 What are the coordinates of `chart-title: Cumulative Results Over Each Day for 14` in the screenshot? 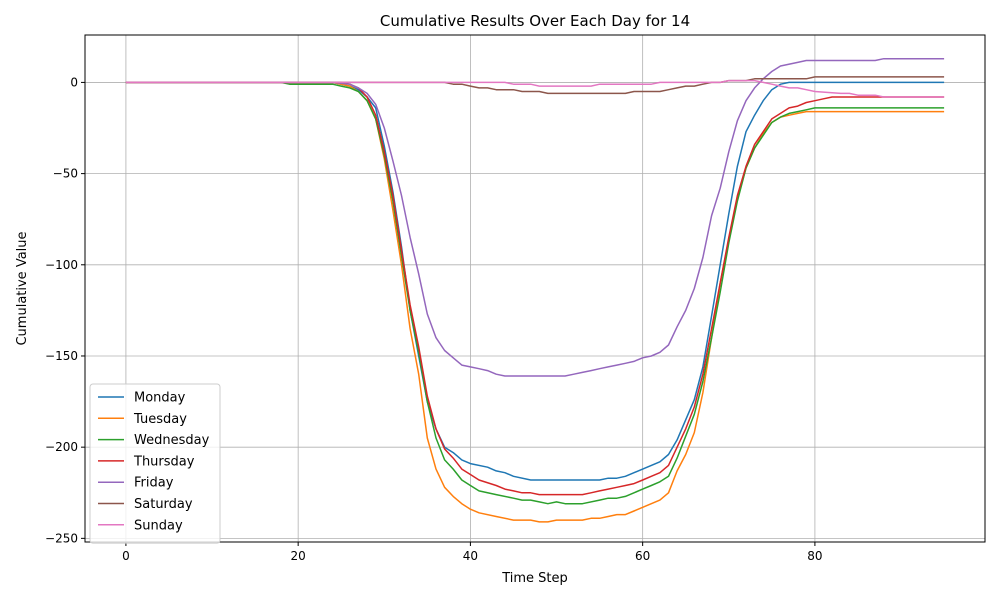 It's located at (535, 21).